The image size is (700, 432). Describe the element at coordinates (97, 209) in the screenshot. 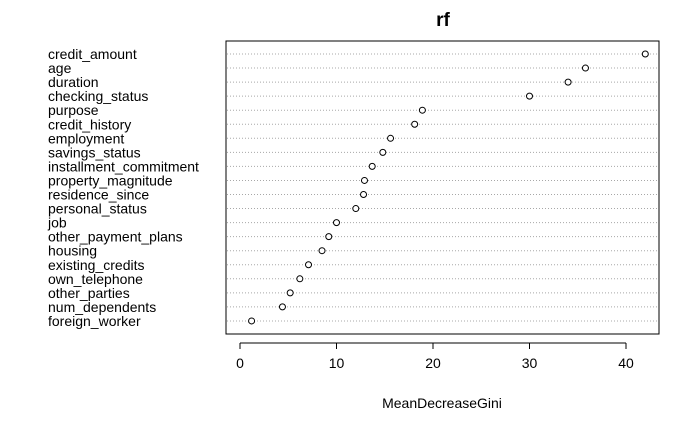

I see `category-label: personal_status` at that location.